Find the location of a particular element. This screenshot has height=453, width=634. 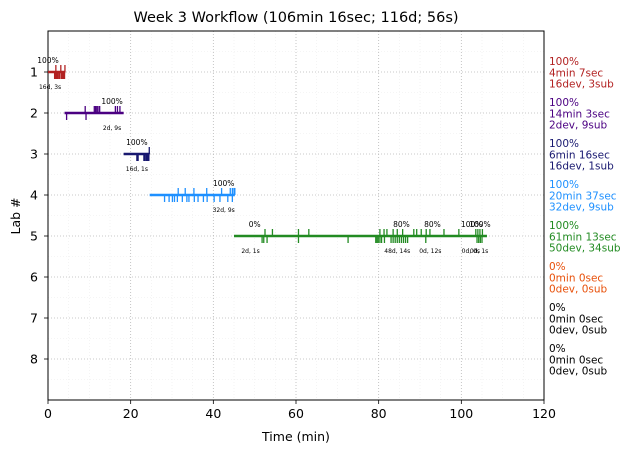

y-tick-label: 5 is located at coordinates (34, 236).